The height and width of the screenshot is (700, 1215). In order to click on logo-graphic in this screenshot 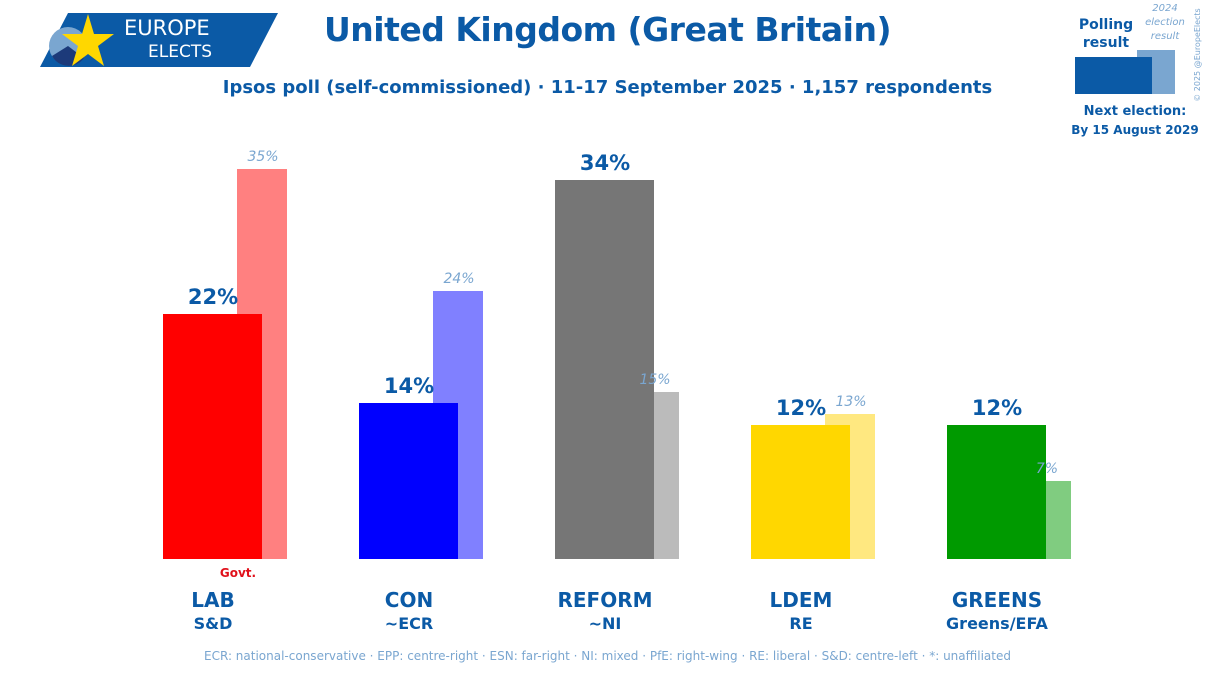, I will do `click(159, 40)`.